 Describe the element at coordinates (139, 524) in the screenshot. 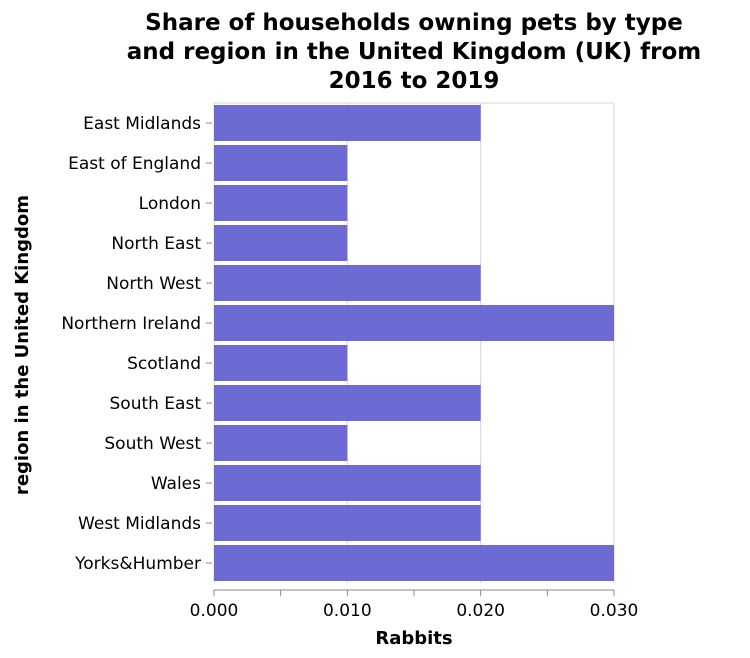

I see `y-tick-label: West Midlands` at that location.